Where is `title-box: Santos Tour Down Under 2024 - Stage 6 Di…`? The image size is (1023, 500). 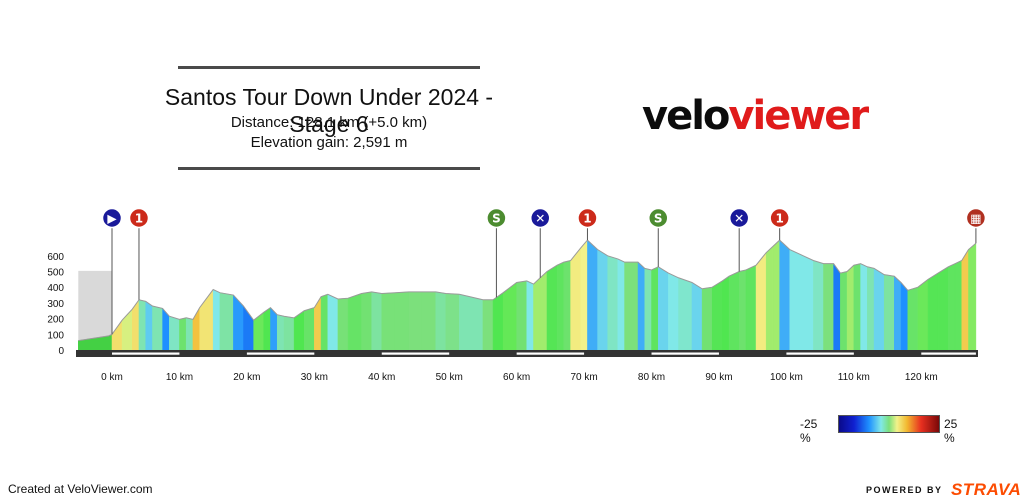 title-box: Santos Tour Down Under 2024 - Stage 6 Di… is located at coordinates (329, 119).